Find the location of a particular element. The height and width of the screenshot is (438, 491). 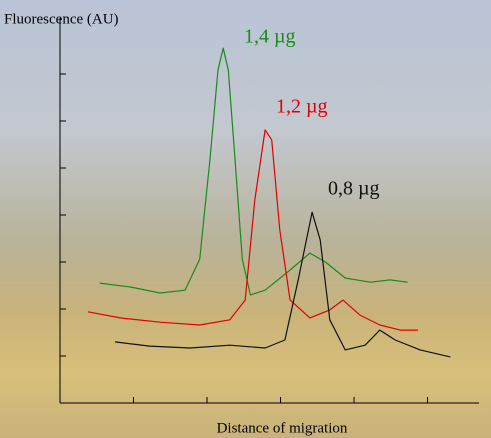

y-axis-label: Fluorescence (AU) is located at coordinates (61, 19).